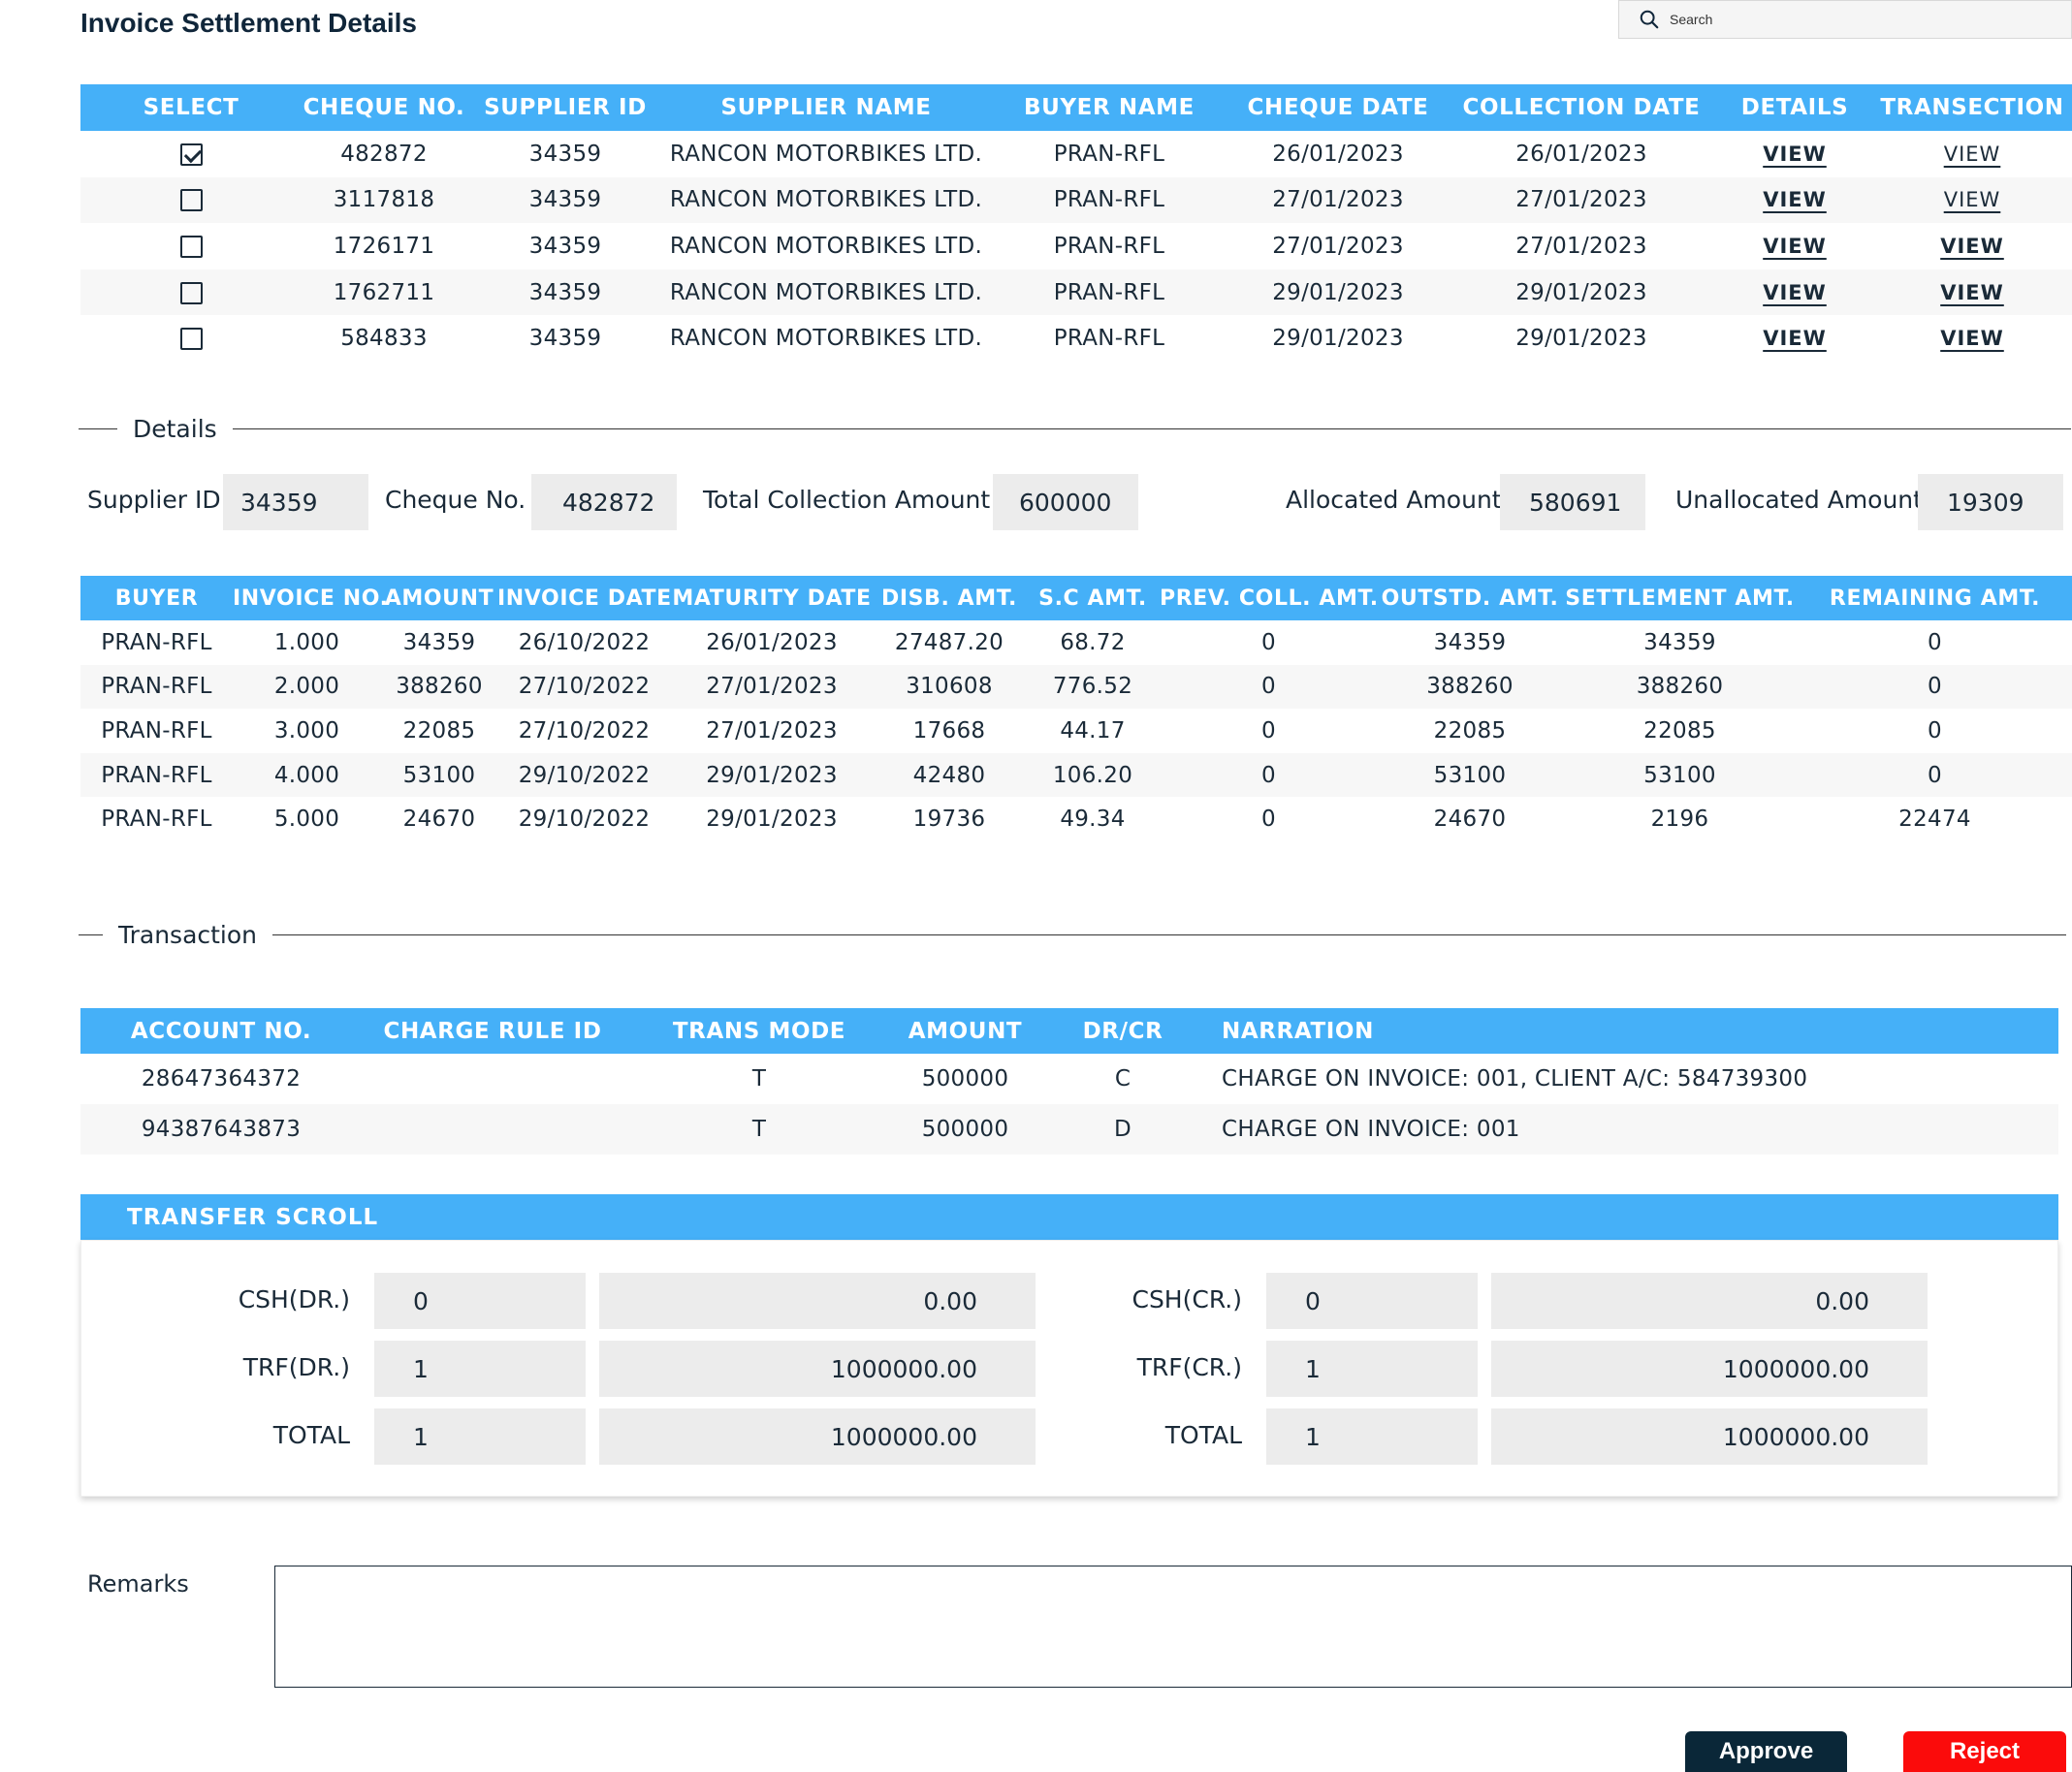 This screenshot has height=1772, width=2072. I want to click on transaction-col-header: DR/CR, so click(1123, 1031).